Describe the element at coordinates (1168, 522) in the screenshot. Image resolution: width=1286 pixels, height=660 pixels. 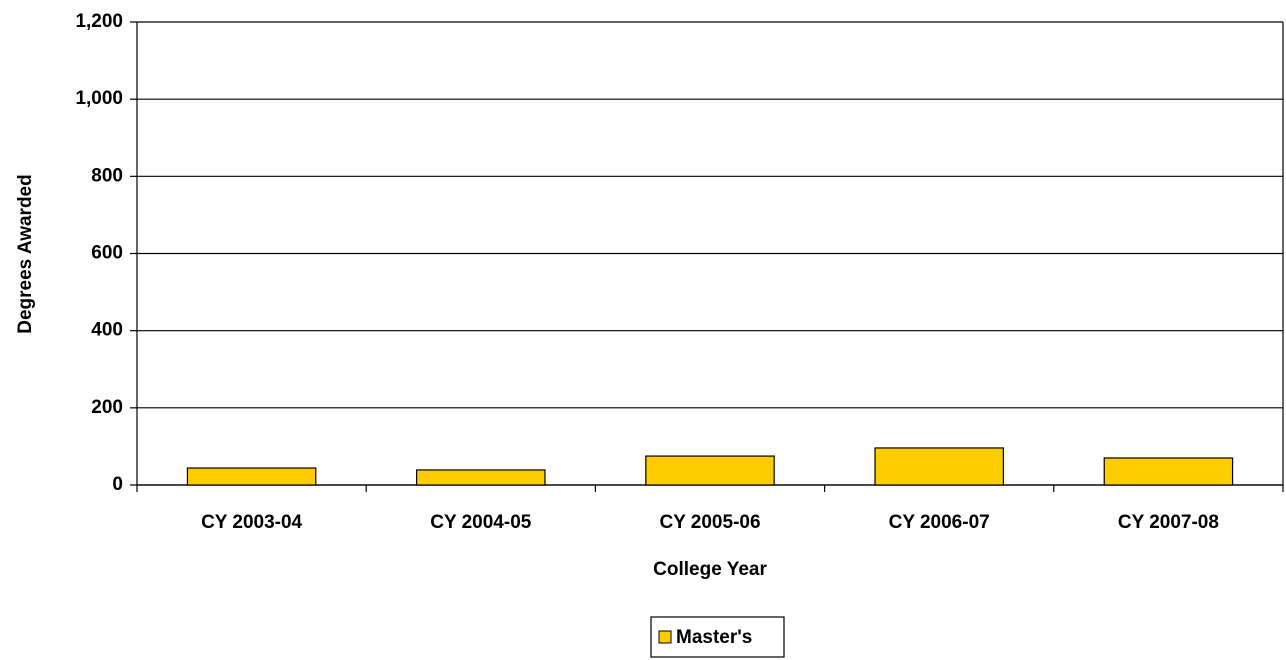
I see `x-tick-label: CY 2007-08` at that location.